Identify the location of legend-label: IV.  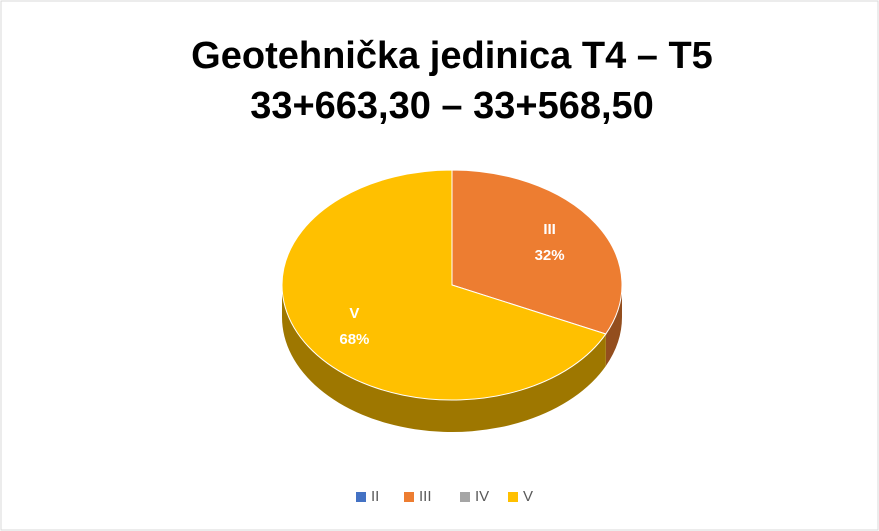
(482, 496).